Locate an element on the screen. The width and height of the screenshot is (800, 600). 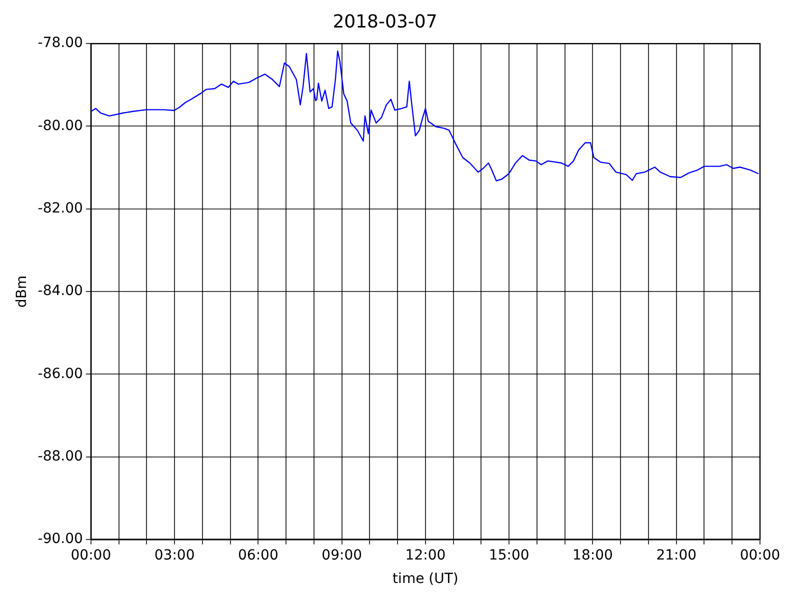
y-tick-label: -84.00 is located at coordinates (60, 291).